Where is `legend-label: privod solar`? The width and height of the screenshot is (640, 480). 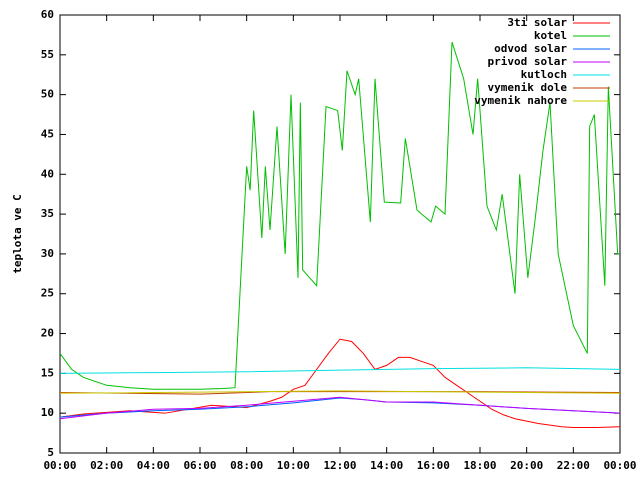 legend-label: privod solar is located at coordinates (528, 61).